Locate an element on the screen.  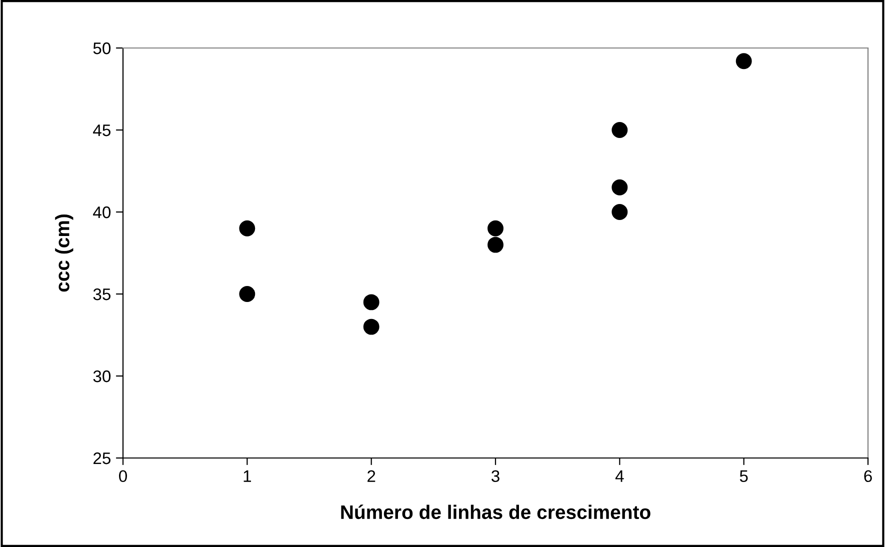
x-tick-label: 2 is located at coordinates (372, 476).